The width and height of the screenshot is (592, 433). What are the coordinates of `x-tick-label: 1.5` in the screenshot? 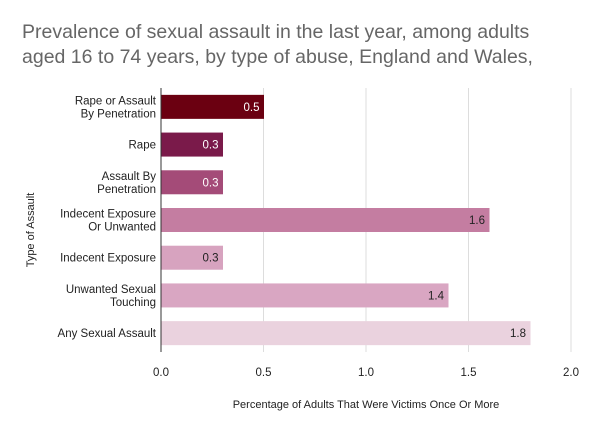 It's located at (469, 373).